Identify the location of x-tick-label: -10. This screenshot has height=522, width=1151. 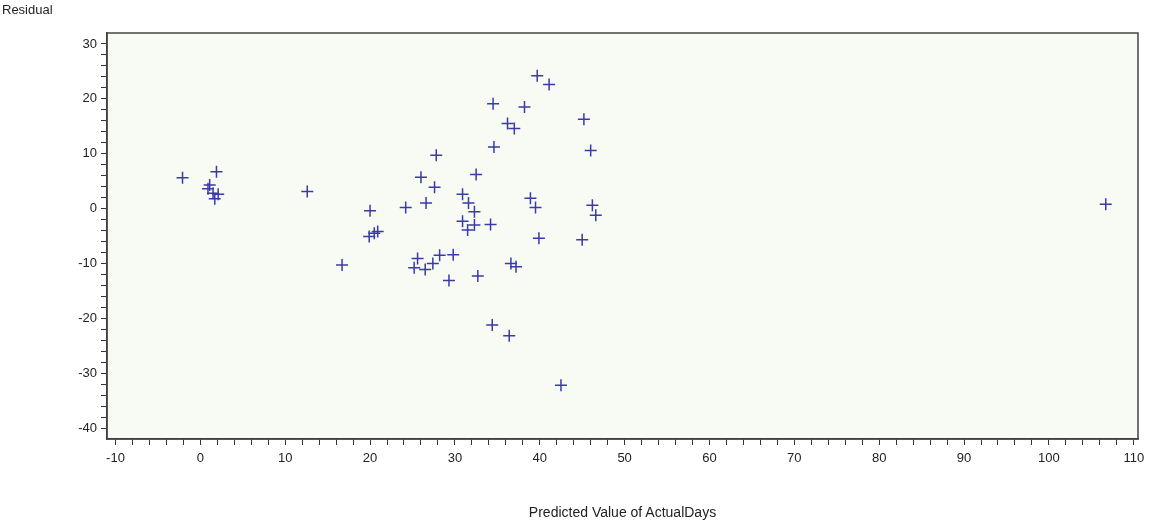
(115, 458).